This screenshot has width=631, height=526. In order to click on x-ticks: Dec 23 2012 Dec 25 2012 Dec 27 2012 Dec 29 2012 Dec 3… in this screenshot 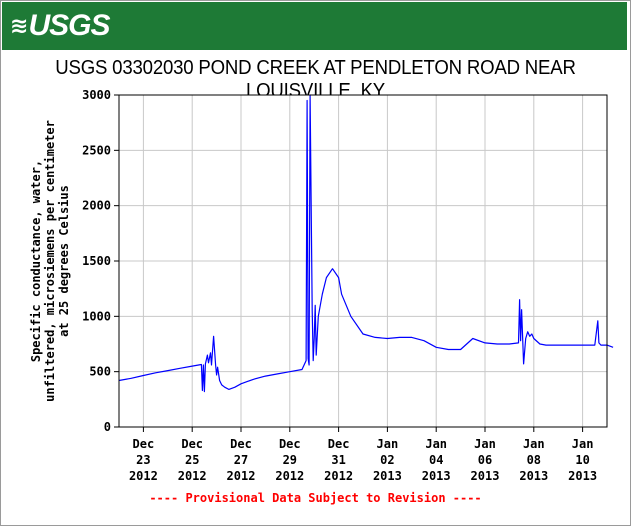, I will do `click(363, 455)`.